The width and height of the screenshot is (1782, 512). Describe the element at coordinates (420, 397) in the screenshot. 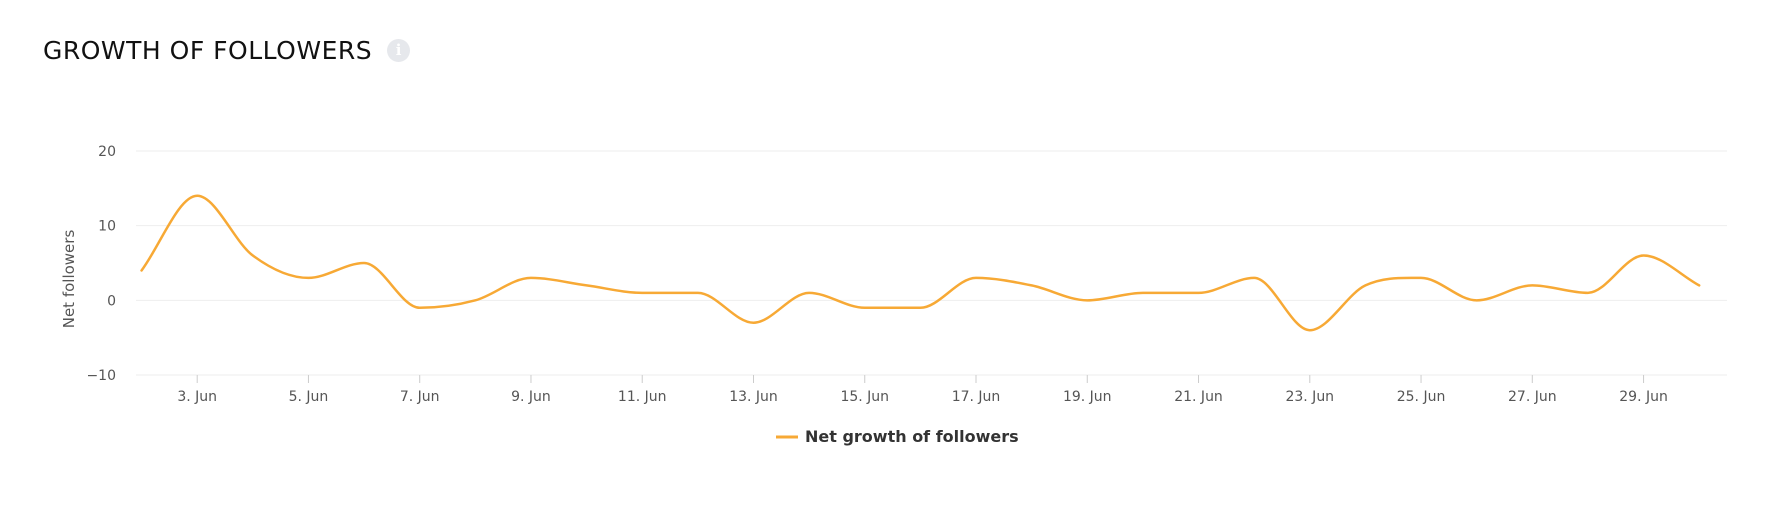

I see `x-tick-label: 7. Jun` at that location.